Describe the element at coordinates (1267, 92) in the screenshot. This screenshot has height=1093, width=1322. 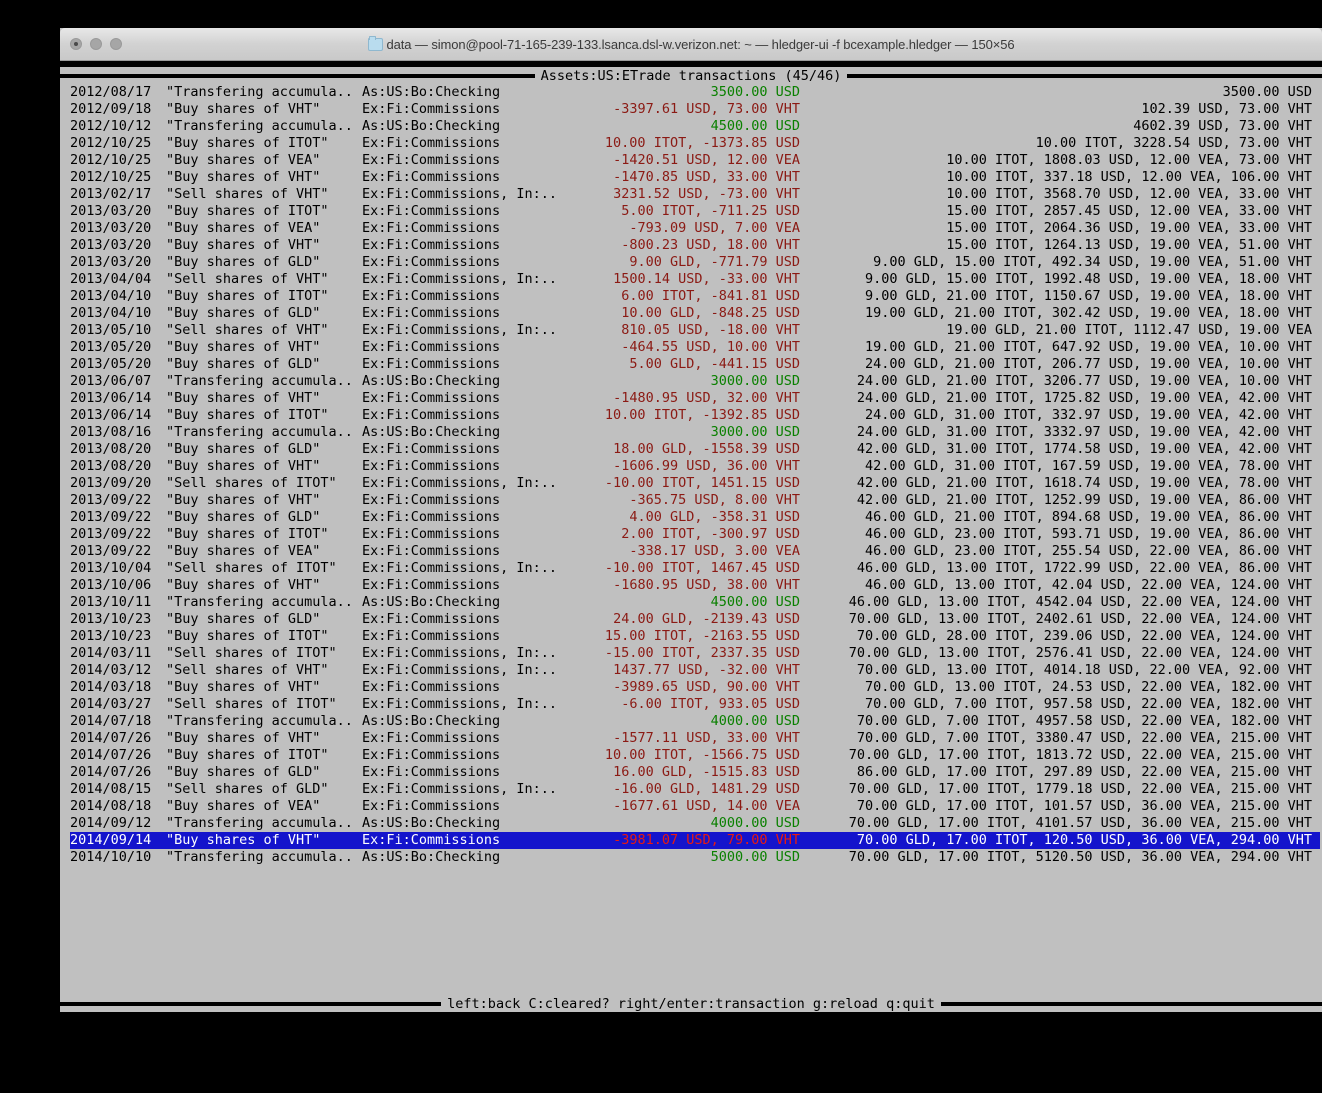
I see `running-balance: 3500.00 USD` at that location.